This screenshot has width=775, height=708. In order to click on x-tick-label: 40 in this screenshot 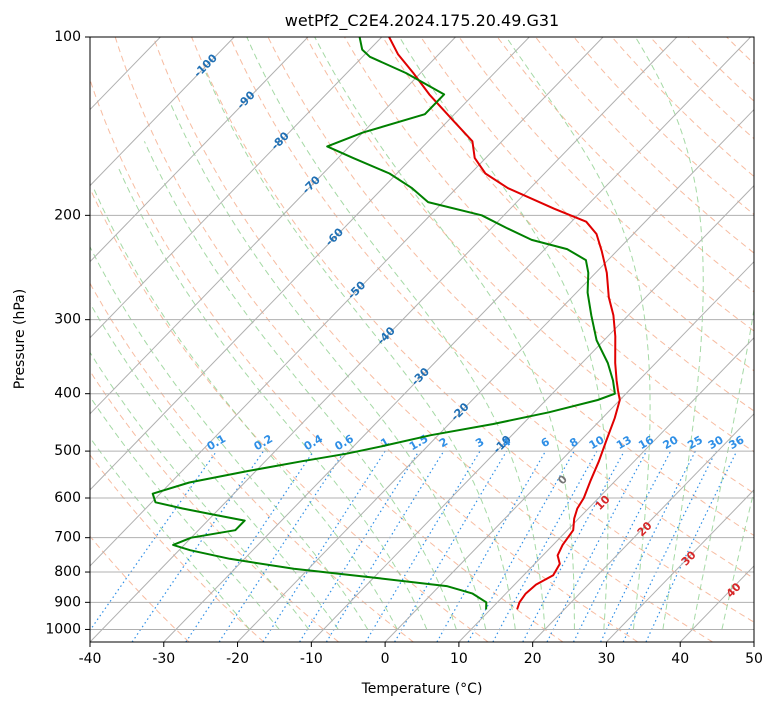, I will do `click(680, 659)`.